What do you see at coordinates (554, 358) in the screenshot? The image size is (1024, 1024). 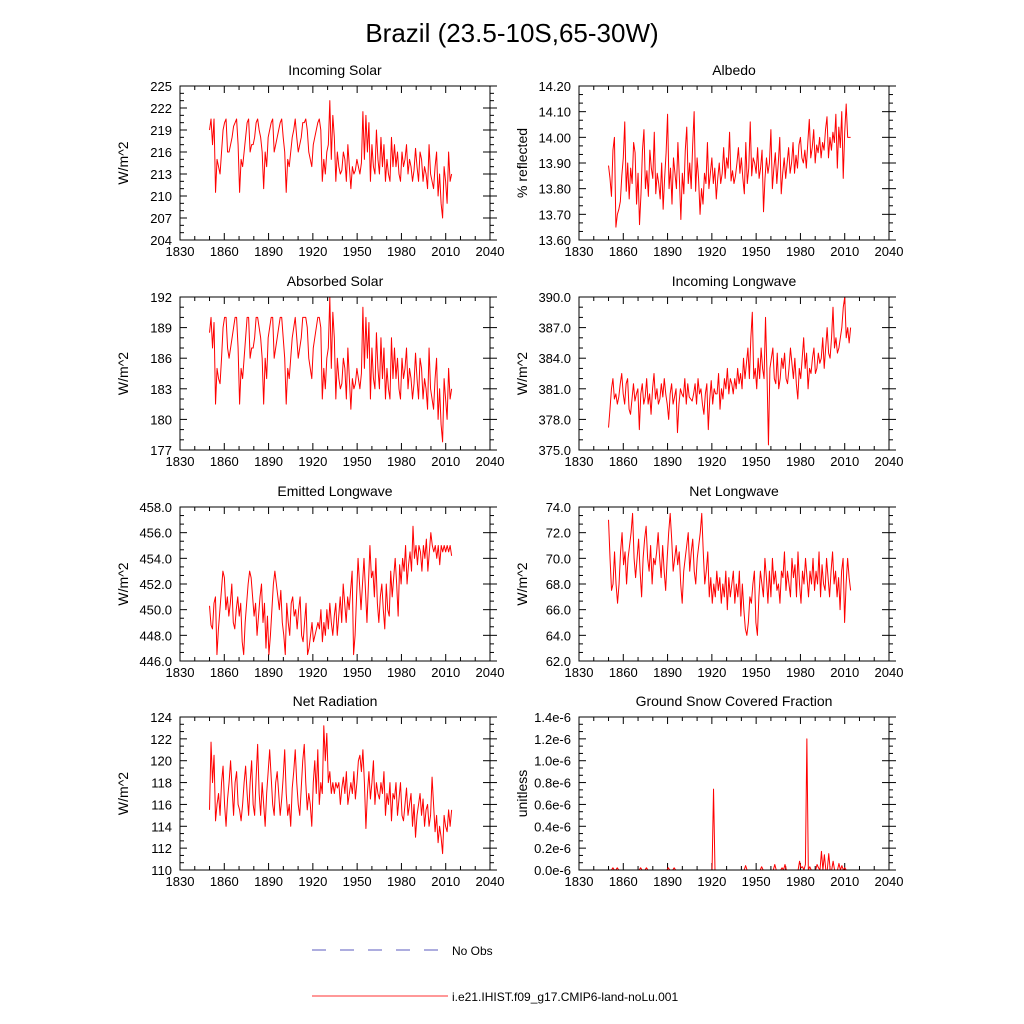 I see `y-tick-label: 384.0` at bounding box center [554, 358].